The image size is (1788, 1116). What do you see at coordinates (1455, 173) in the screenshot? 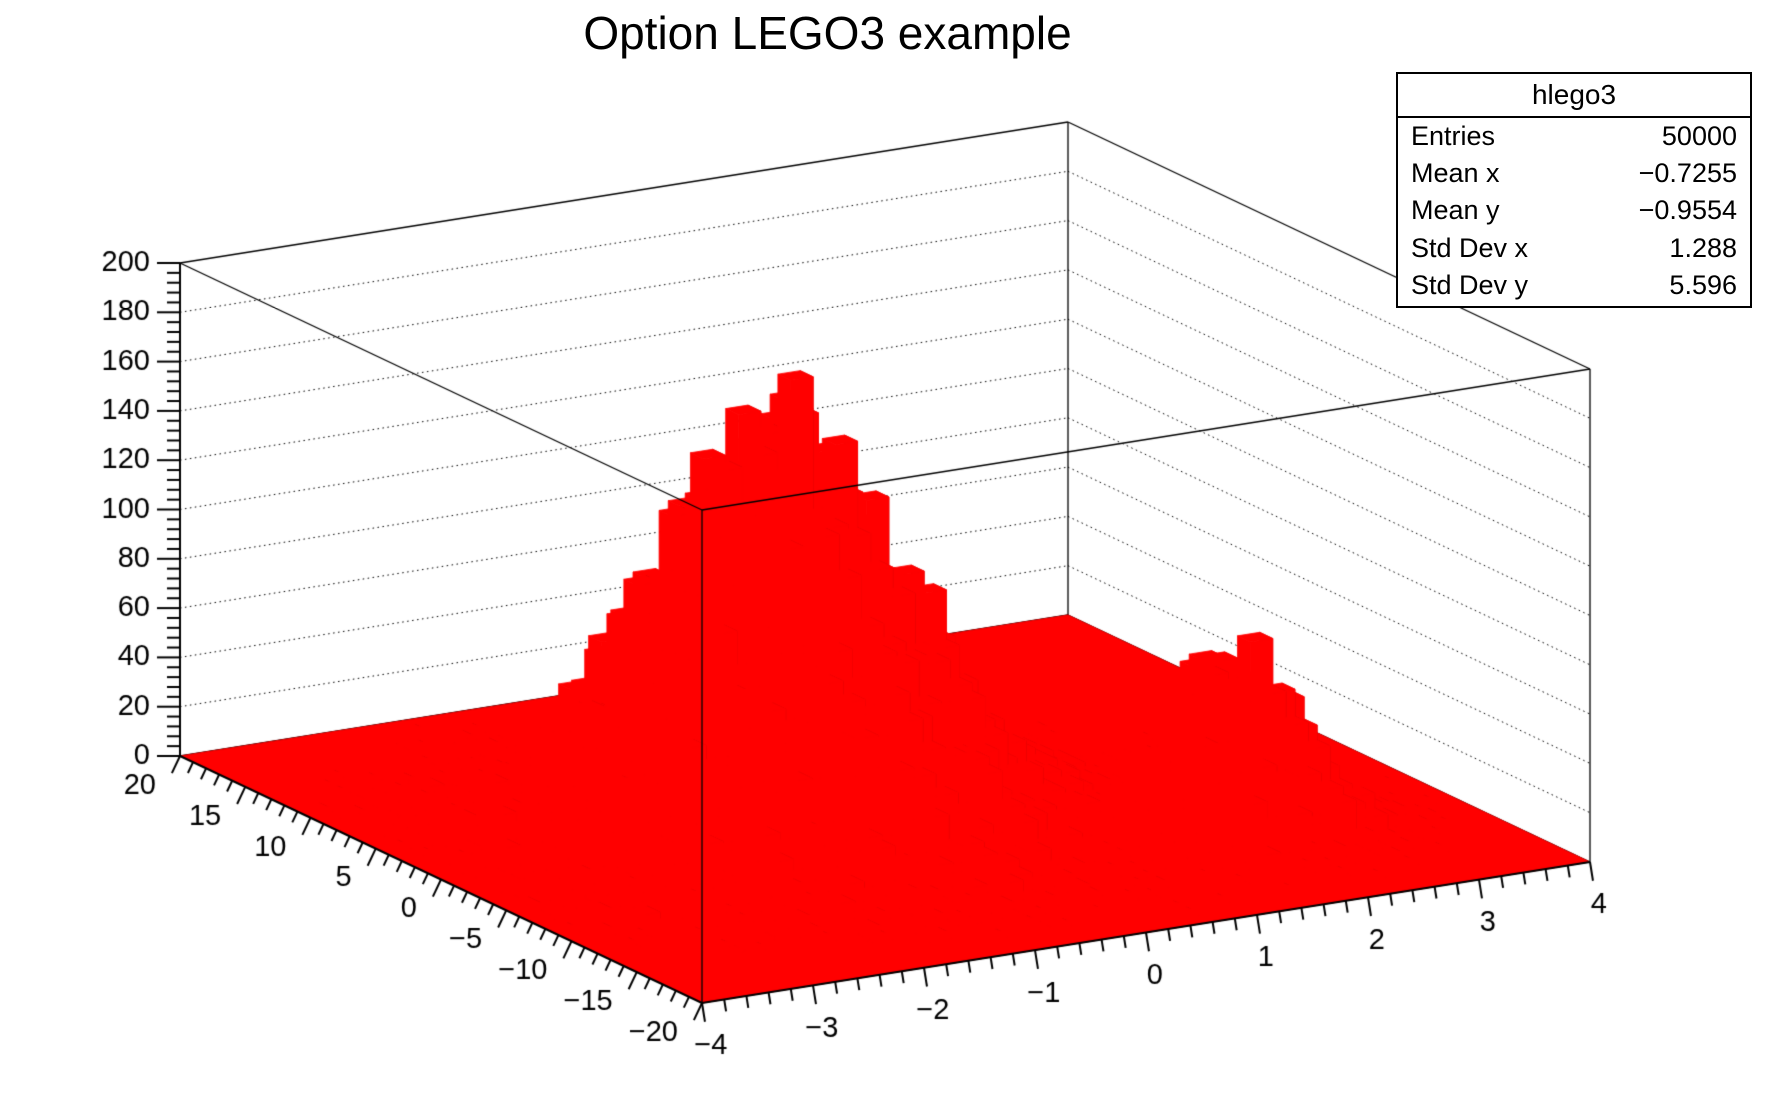
I see `stats-label: Mean x` at bounding box center [1455, 173].